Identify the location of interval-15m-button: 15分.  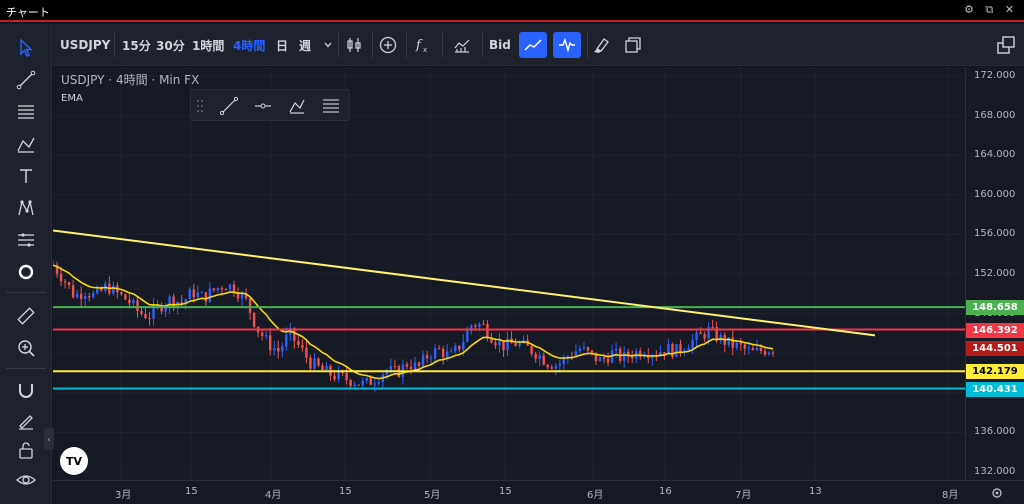
(136, 45).